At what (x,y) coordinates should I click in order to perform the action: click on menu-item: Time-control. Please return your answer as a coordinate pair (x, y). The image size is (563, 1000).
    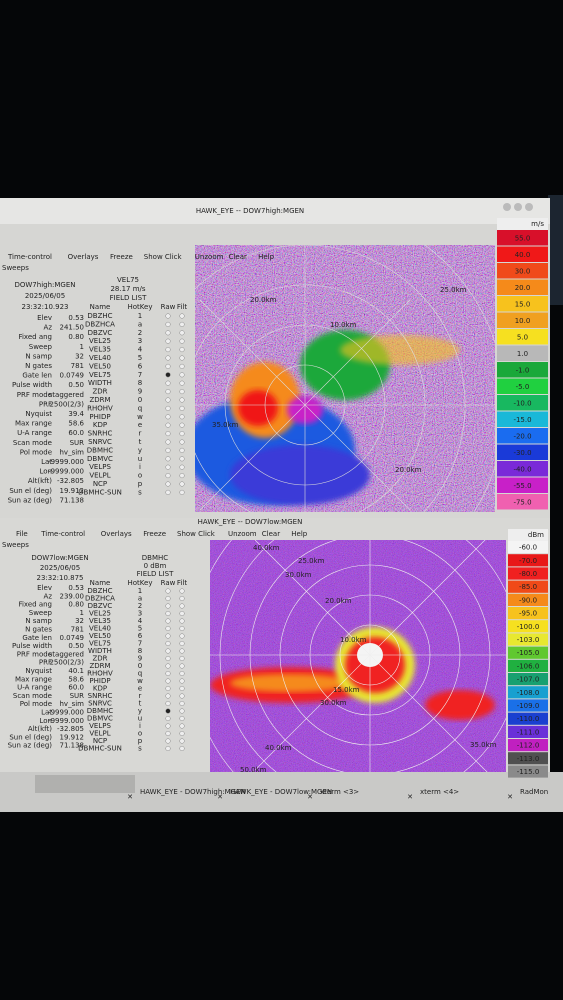
    Looking at the image, I should click on (29, 257).